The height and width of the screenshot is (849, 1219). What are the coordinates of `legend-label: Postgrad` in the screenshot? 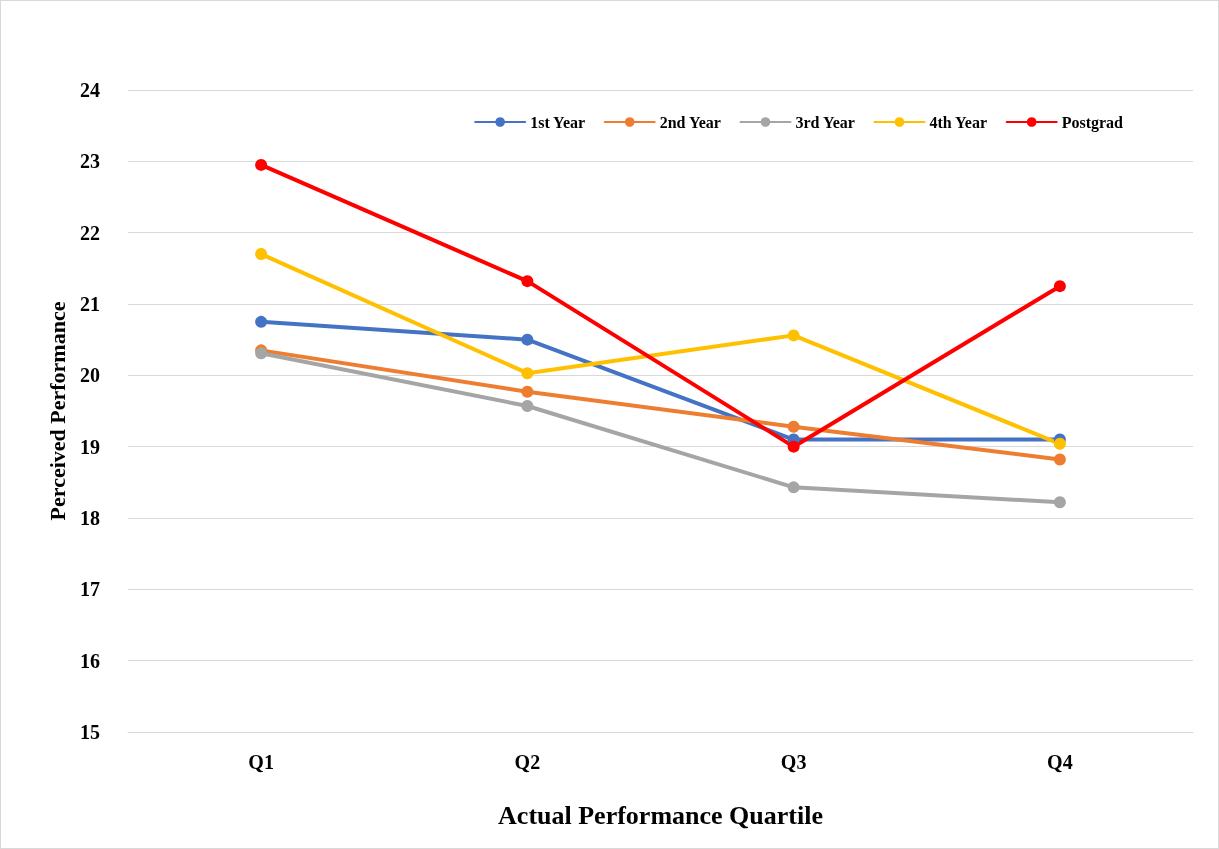 It's located at (1092, 122).